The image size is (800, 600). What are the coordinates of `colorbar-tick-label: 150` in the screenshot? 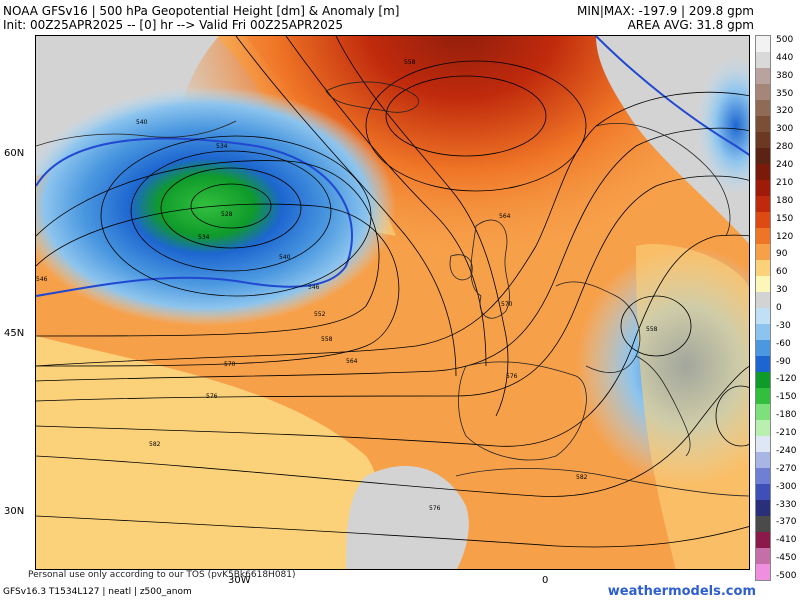 It's located at (785, 218).